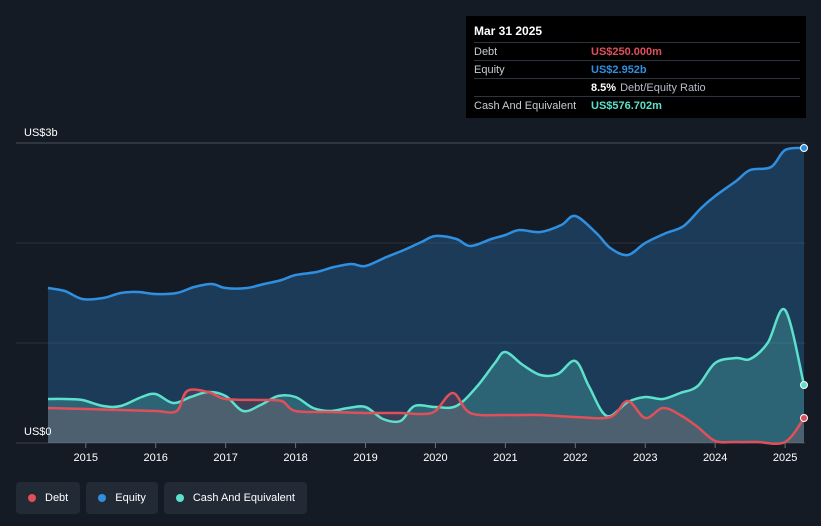 The image size is (821, 526). What do you see at coordinates (86, 458) in the screenshot?
I see `x-tick-label-2015: 2015` at bounding box center [86, 458].